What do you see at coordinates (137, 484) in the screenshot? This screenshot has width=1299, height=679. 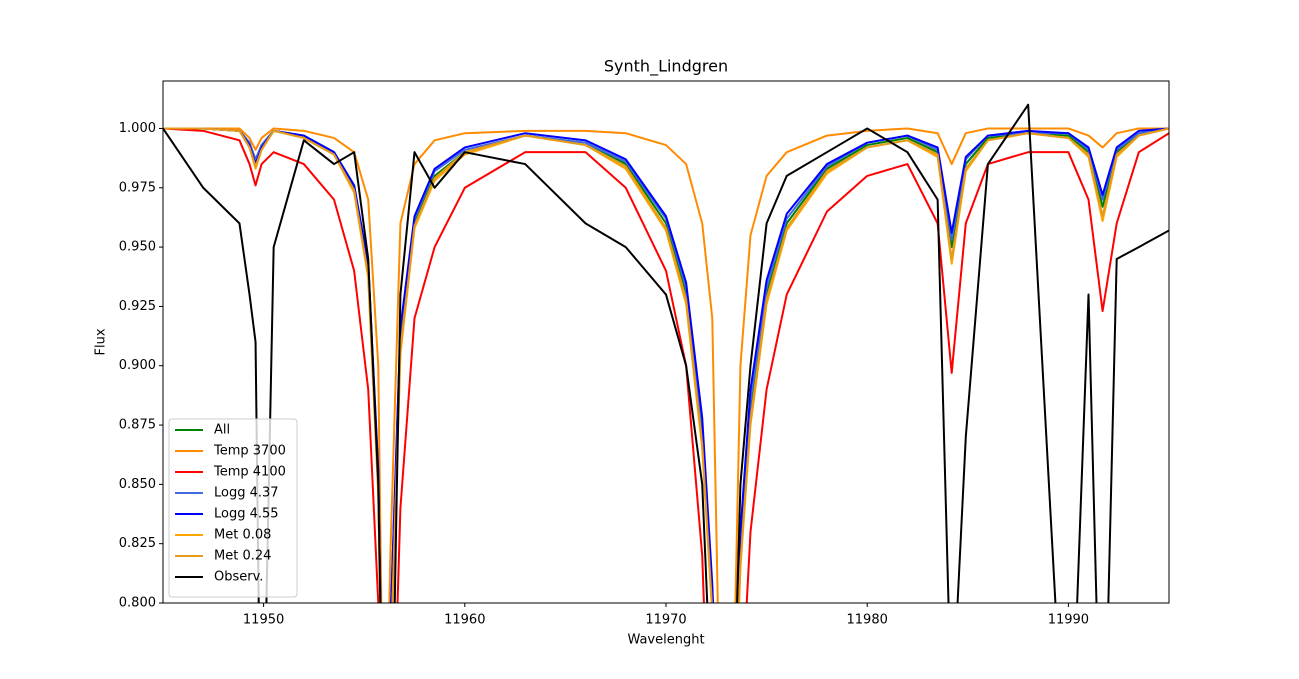 I see `y-tick-label: 0.850` at bounding box center [137, 484].